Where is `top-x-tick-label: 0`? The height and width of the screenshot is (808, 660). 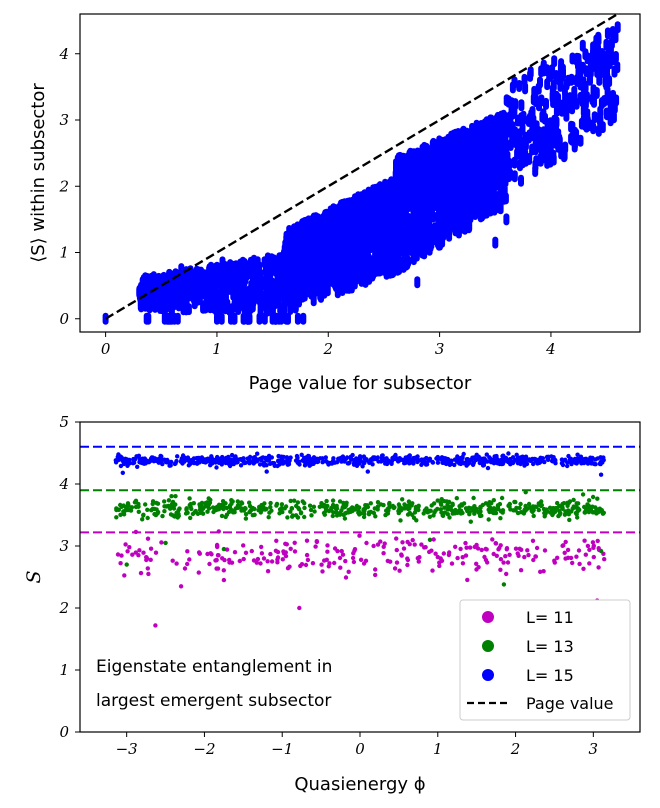 top-x-tick-label: 0 is located at coordinates (106, 349).